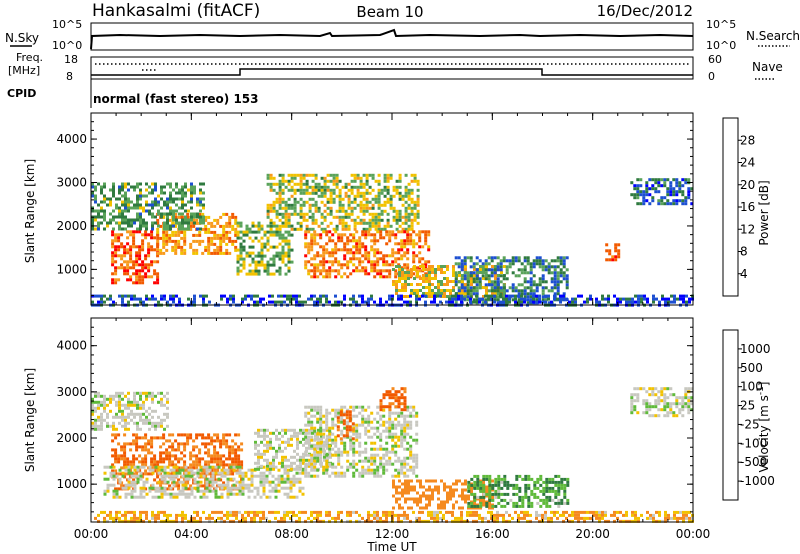  I want to click on freq-label-1: Freq., so click(29, 57).